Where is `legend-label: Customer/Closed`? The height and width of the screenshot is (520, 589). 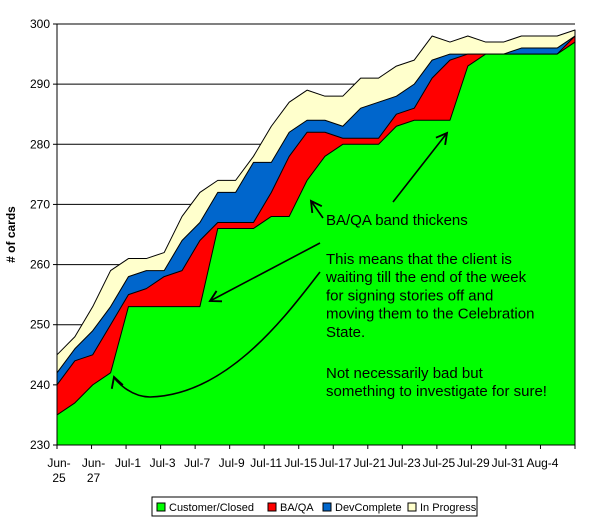
legend-label: Customer/Closed is located at coordinates (211, 508).